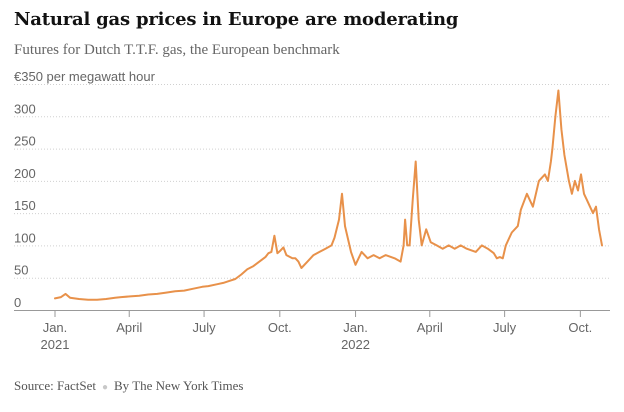 This screenshot has height=412, width=624. I want to click on source-credit: Source: FactSet, so click(55, 385).